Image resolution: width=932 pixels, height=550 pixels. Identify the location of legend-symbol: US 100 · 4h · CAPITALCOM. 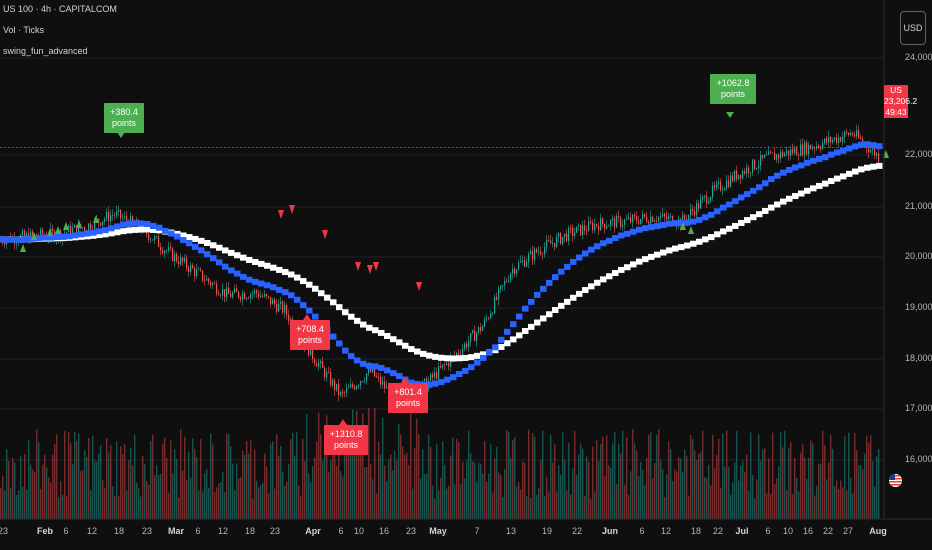
(60, 9).